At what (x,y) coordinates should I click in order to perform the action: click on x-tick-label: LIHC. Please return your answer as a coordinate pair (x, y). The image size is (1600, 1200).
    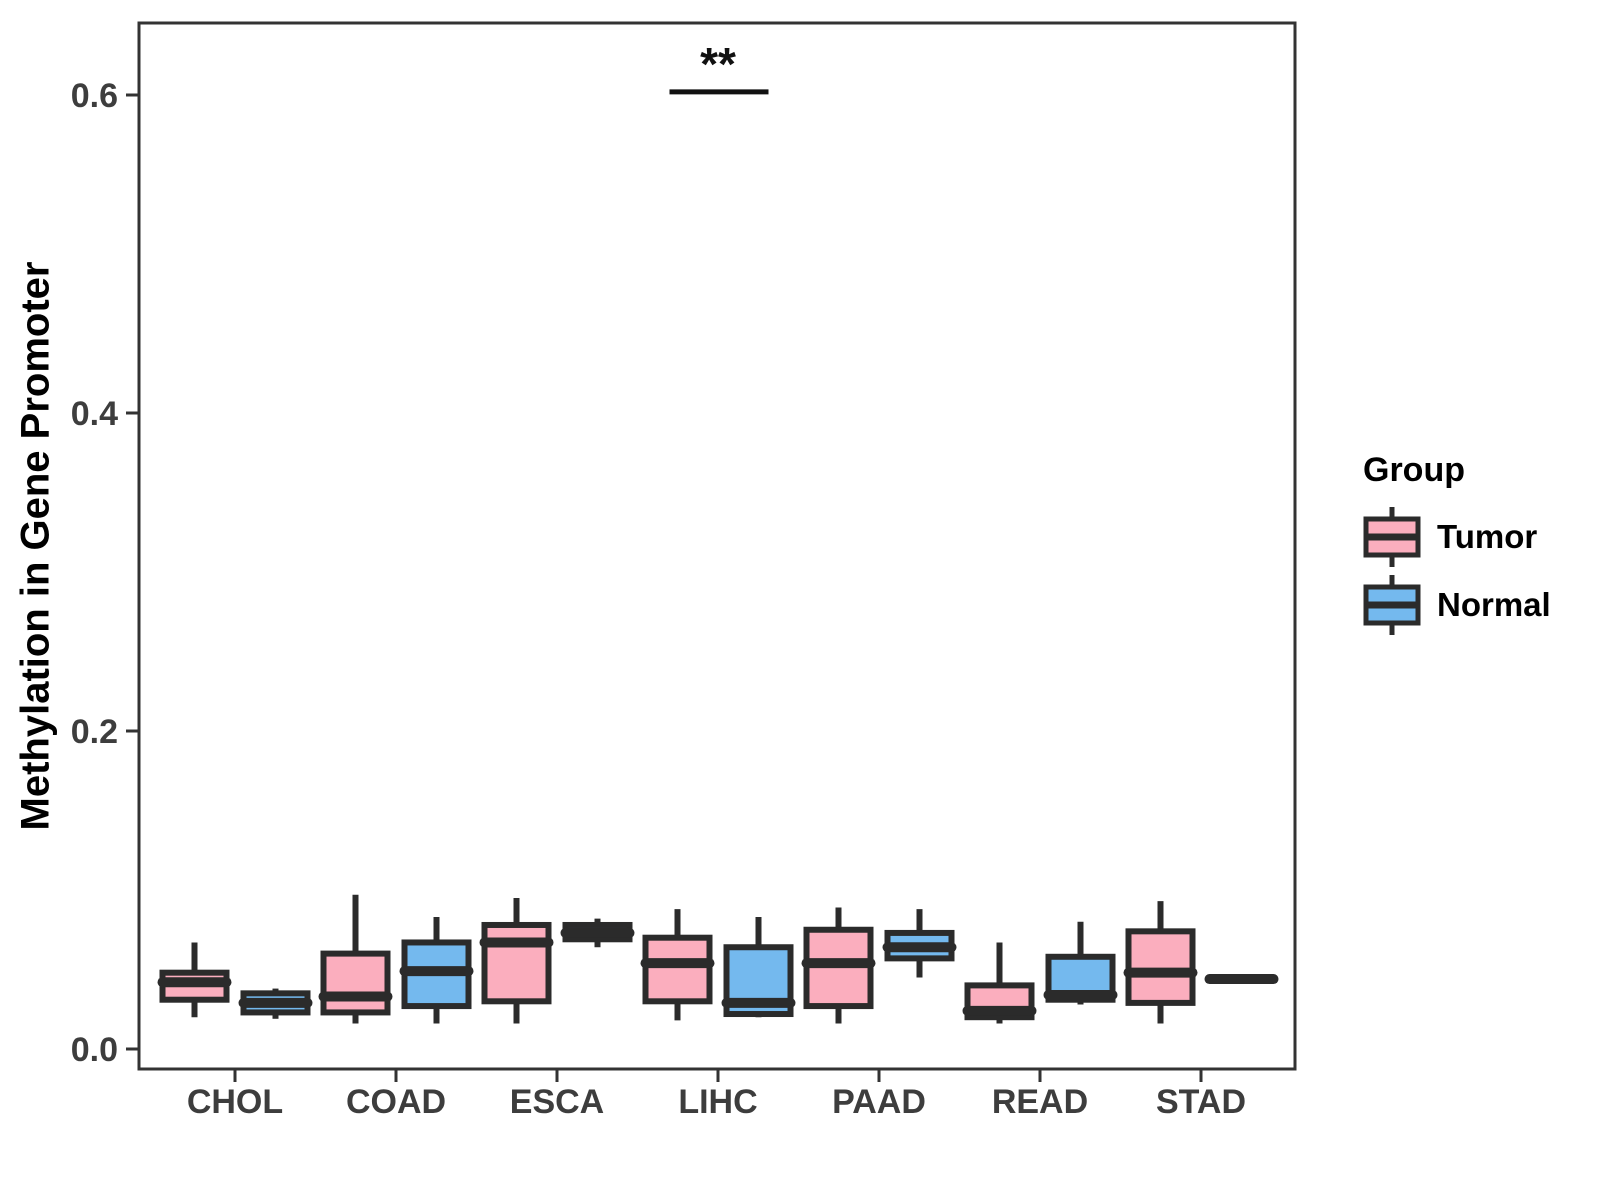
    Looking at the image, I should click on (717, 1102).